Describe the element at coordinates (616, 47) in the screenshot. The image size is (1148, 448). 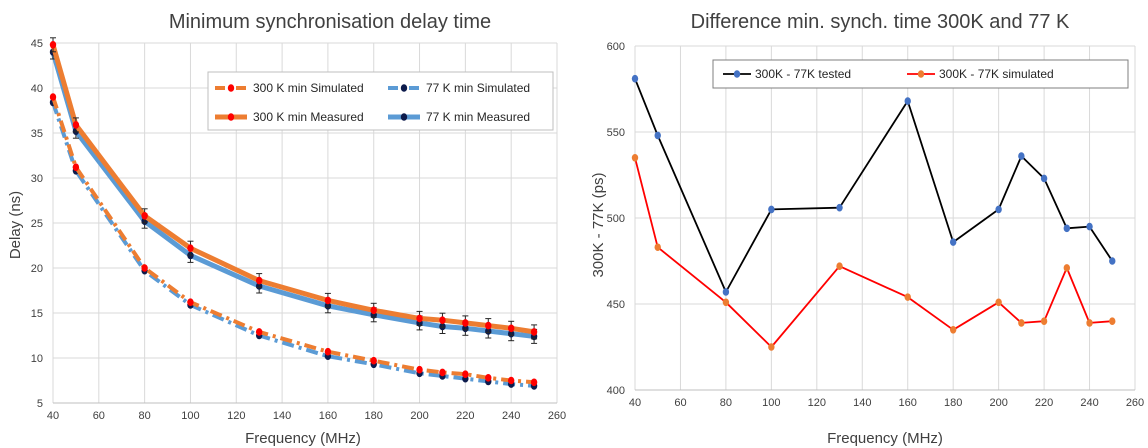
I see `right-y-tick-label: 600` at that location.